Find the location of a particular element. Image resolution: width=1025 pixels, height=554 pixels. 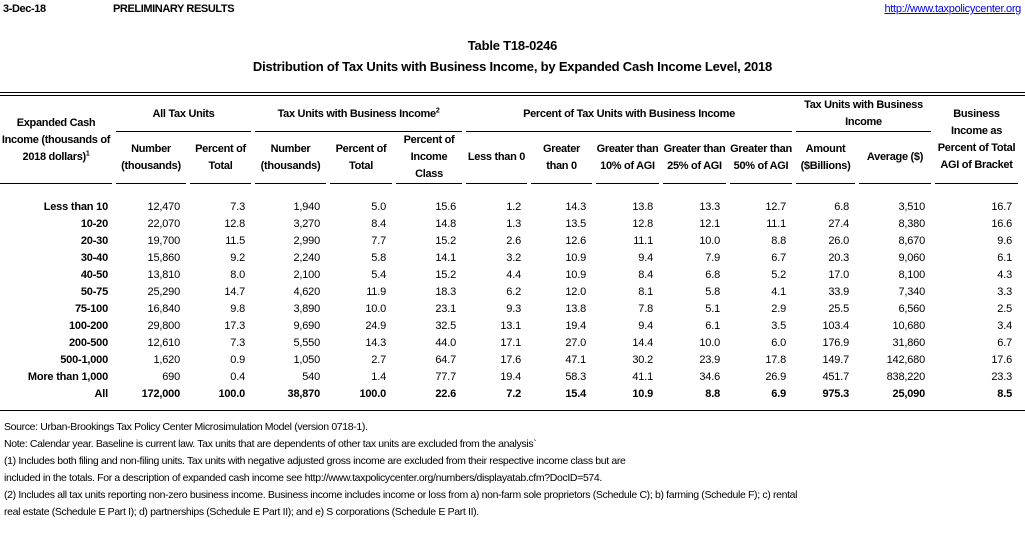

table-cell: 2.6 is located at coordinates (513, 241).